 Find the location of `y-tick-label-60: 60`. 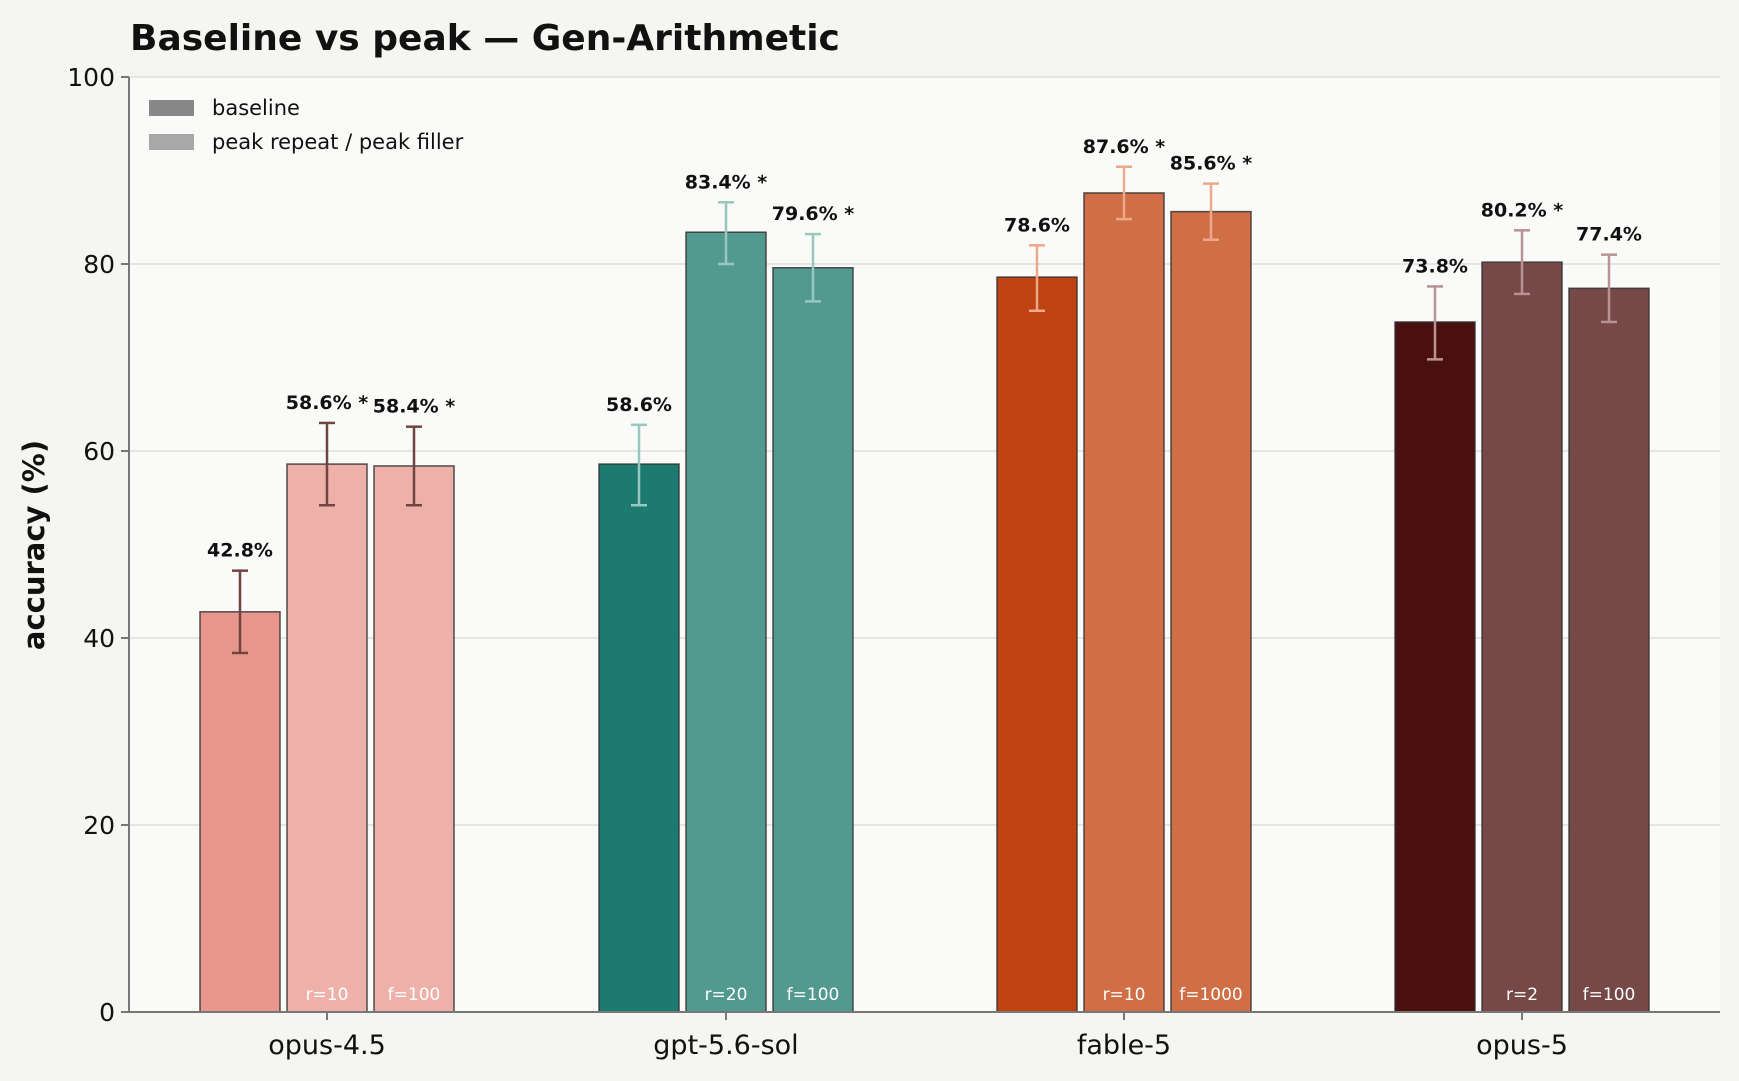

y-tick-label-60: 60 is located at coordinates (99, 451).